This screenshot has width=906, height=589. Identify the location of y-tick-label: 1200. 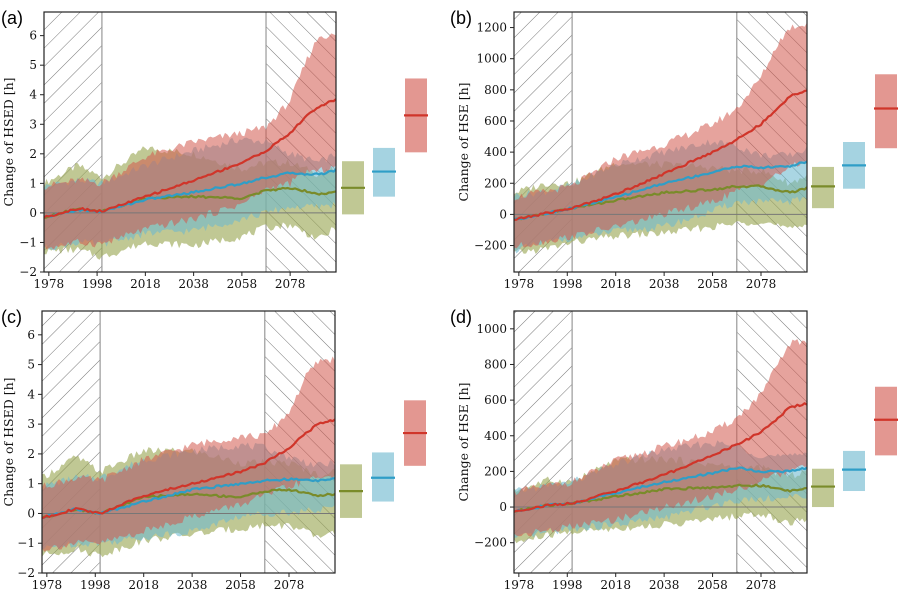
(491, 28).